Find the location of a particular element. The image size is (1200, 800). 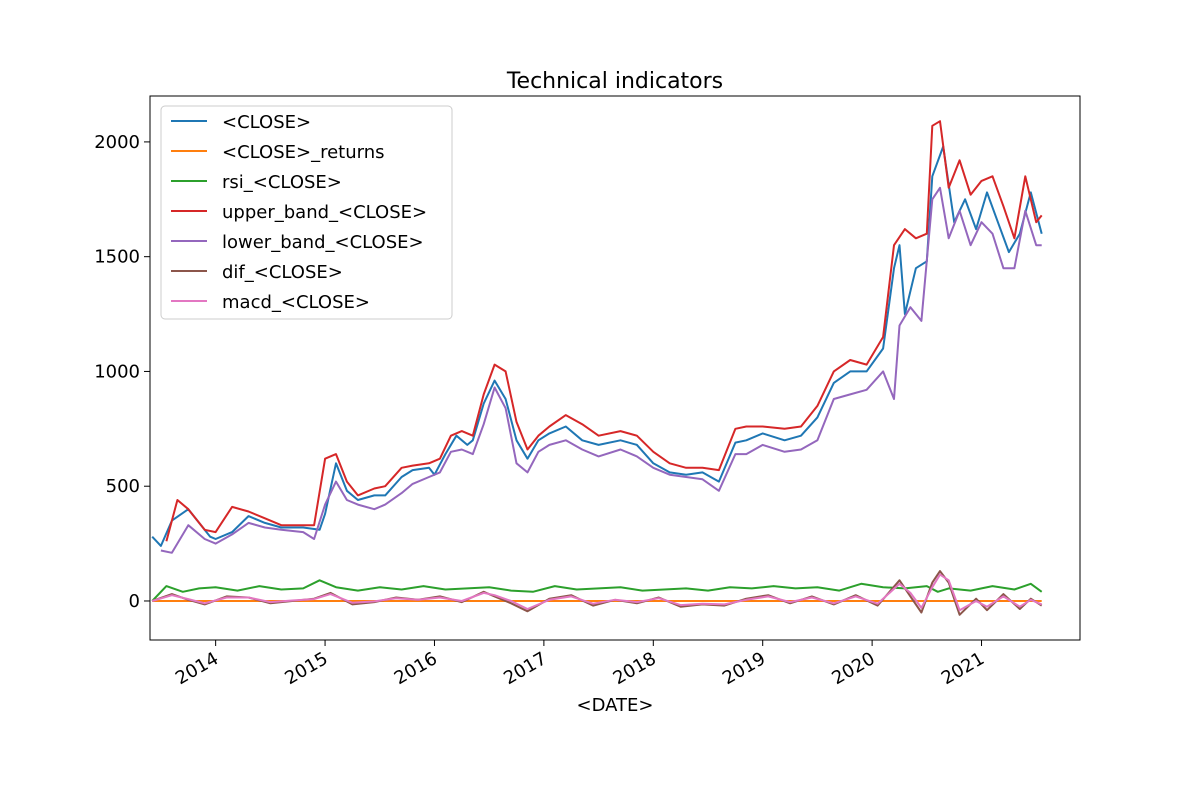

y-tick-label: 2000 is located at coordinates (117, 142).